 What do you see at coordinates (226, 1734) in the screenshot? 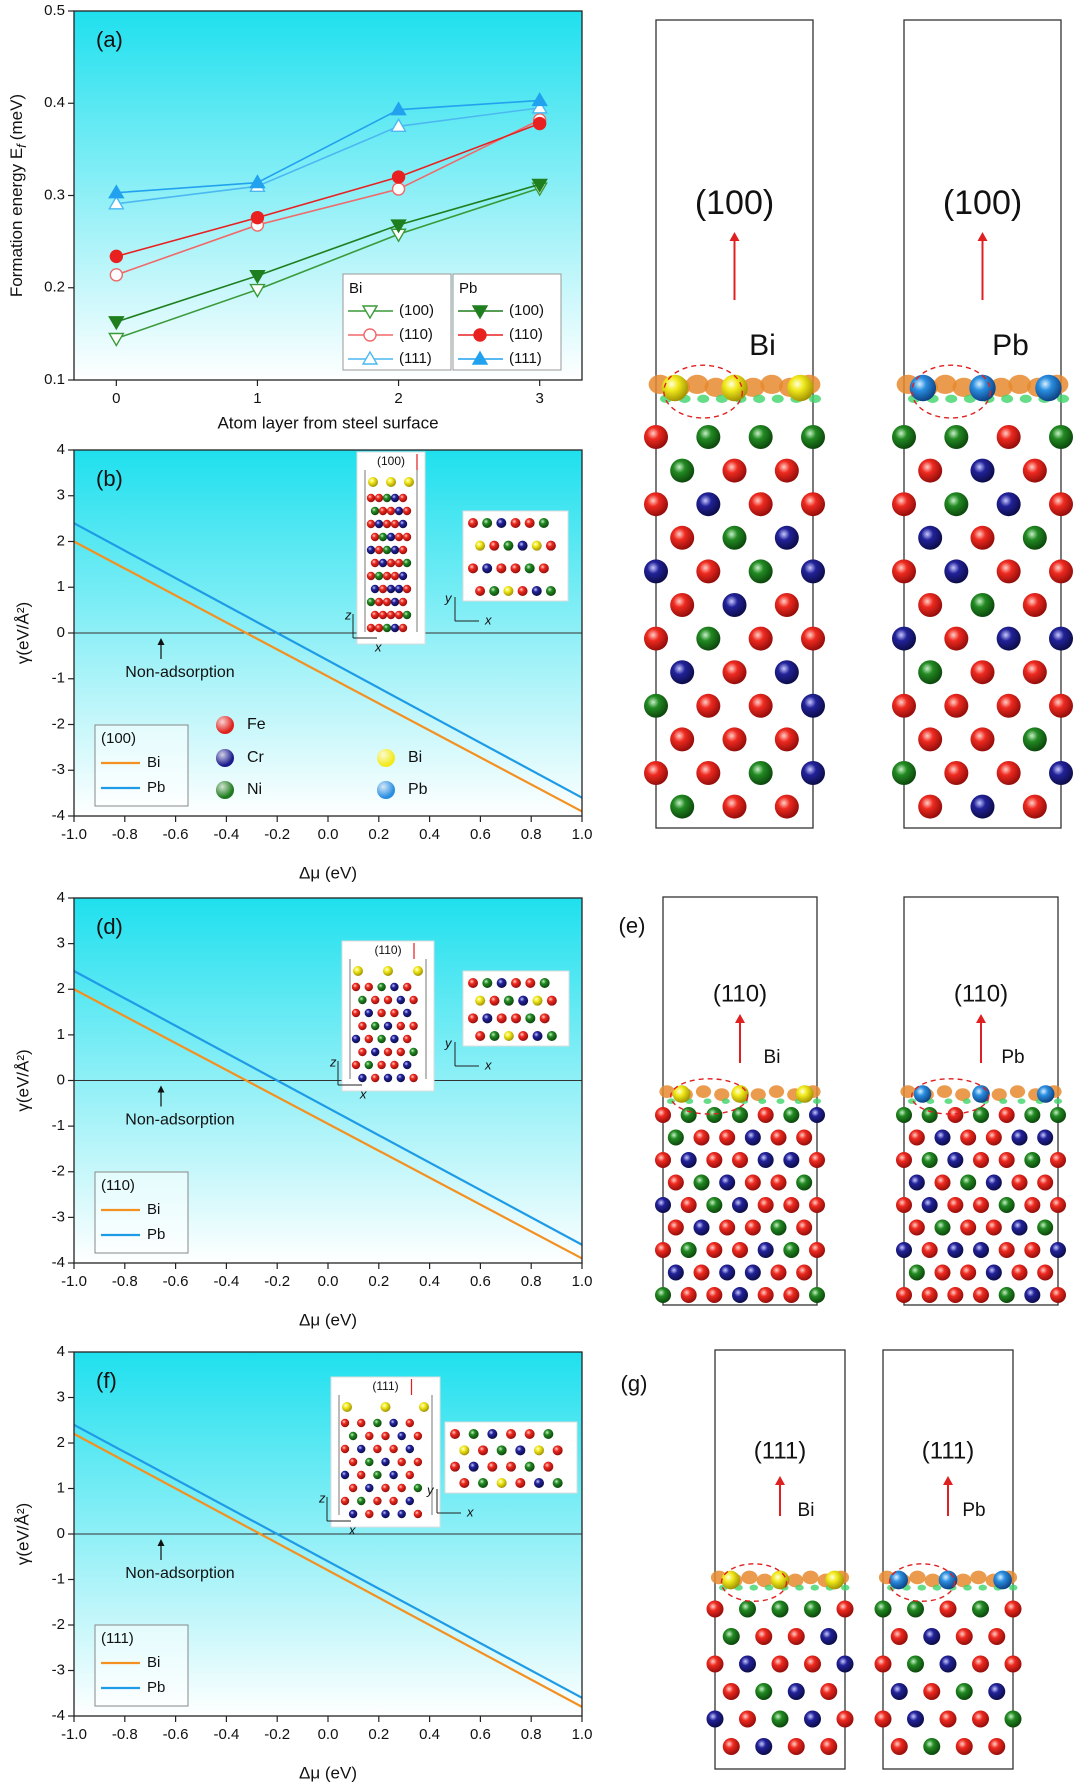
I see `x-tick-label: -0.4` at bounding box center [226, 1734].